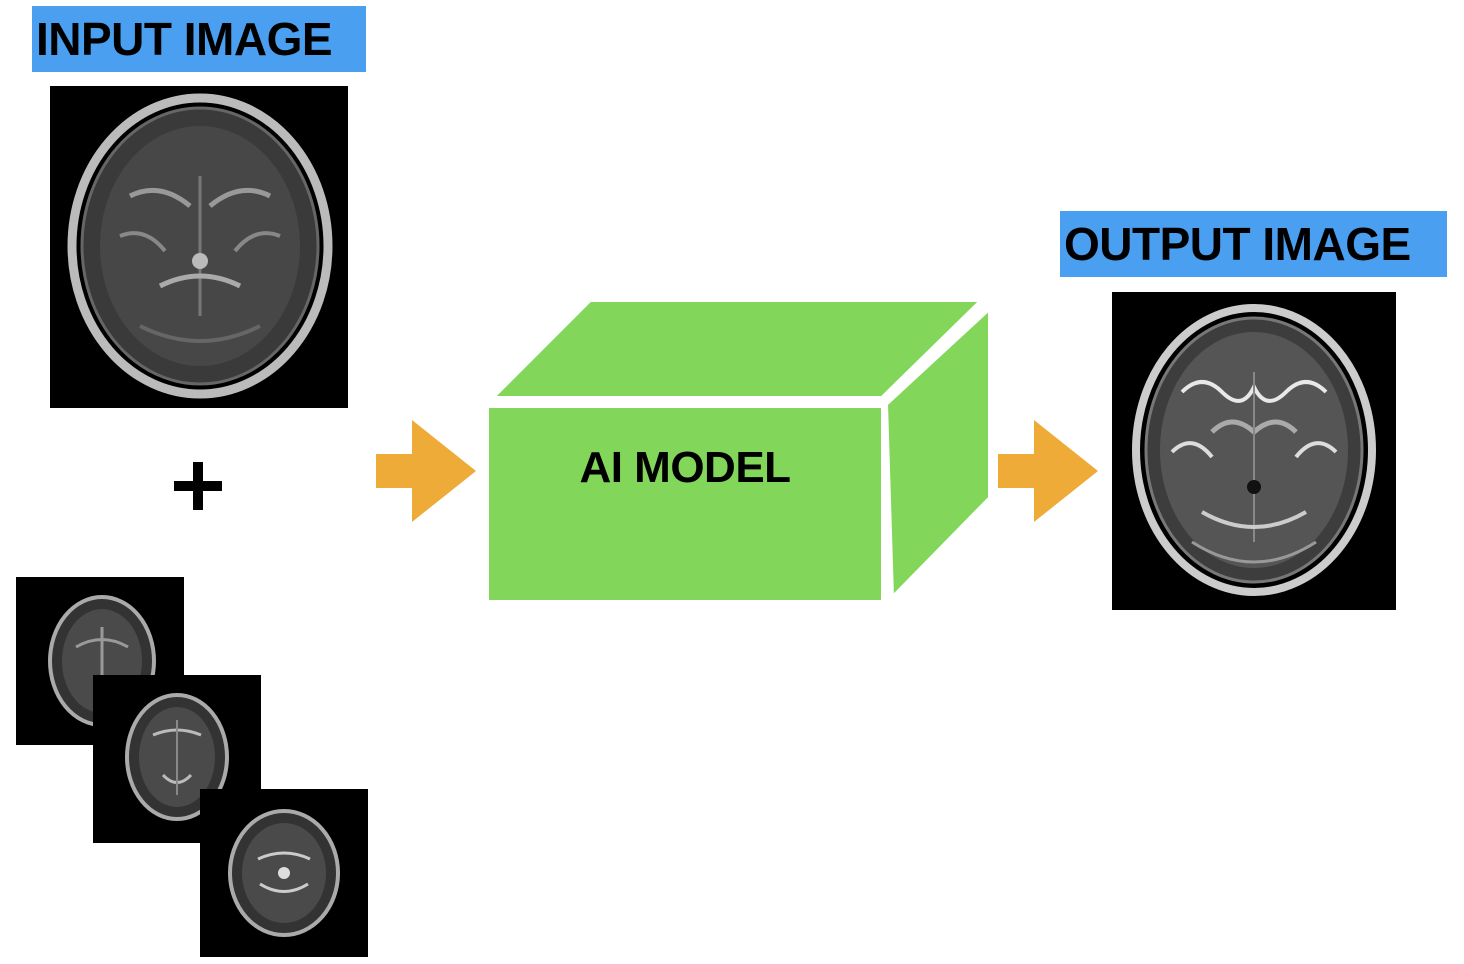 The height and width of the screenshot is (964, 1464). Describe the element at coordinates (685, 467) in the screenshot. I see `ai-model-label: AI MODEL` at that location.